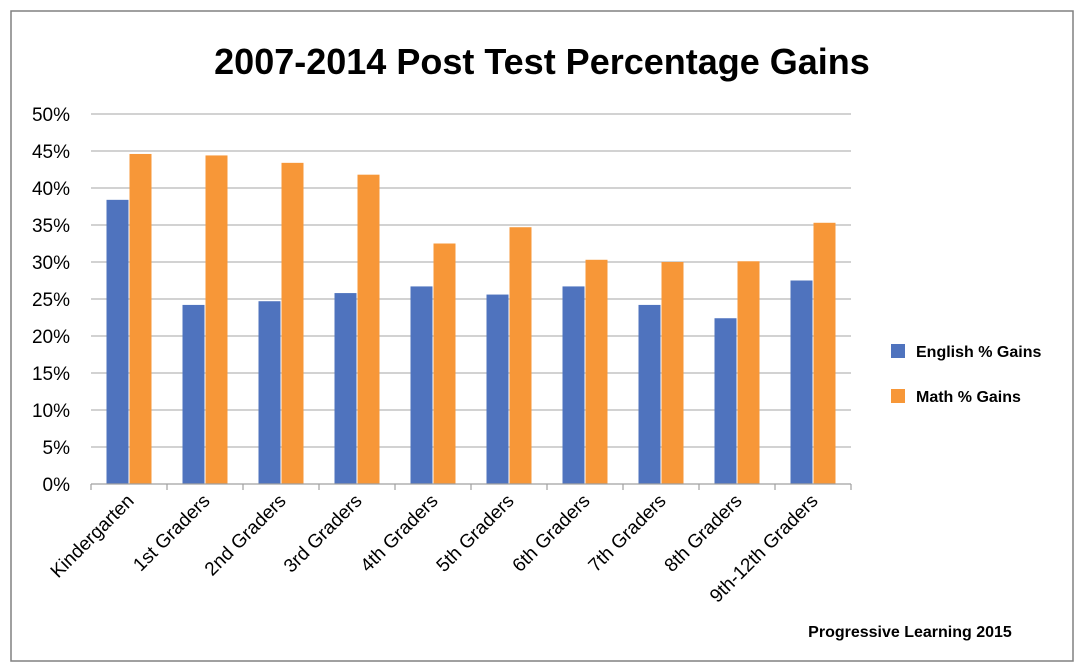  What do you see at coordinates (910, 632) in the screenshot?
I see `source-annotation: Progressive Learning 2015` at bounding box center [910, 632].